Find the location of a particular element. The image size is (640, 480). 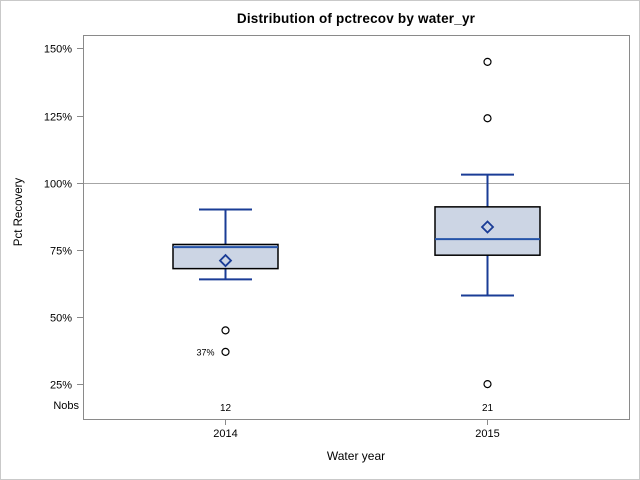

y-tick-label: 50% is located at coordinates (61, 319).